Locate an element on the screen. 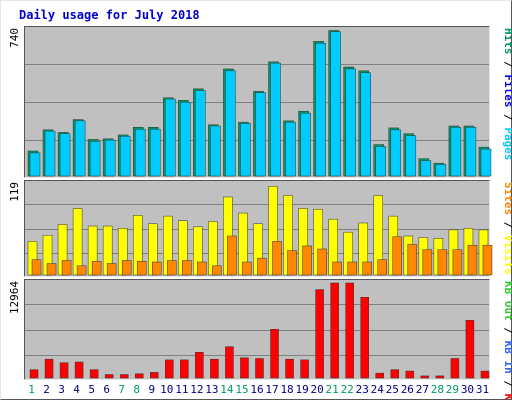 The width and height of the screenshot is (512, 400). x-tick-label: 10 is located at coordinates (166, 389).